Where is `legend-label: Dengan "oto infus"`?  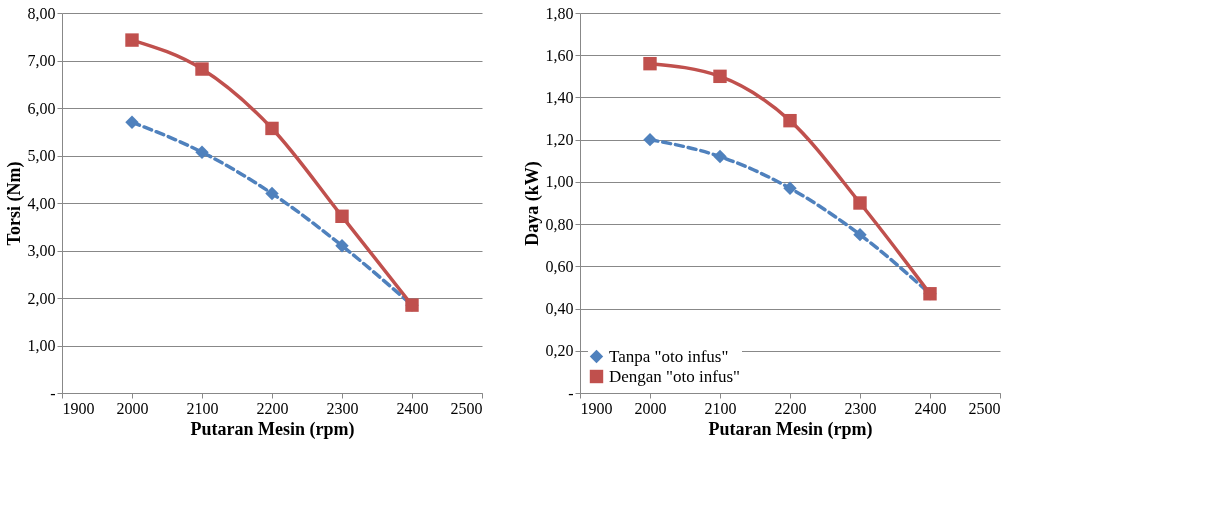
legend-label: Dengan "oto infus" is located at coordinates (674, 376).